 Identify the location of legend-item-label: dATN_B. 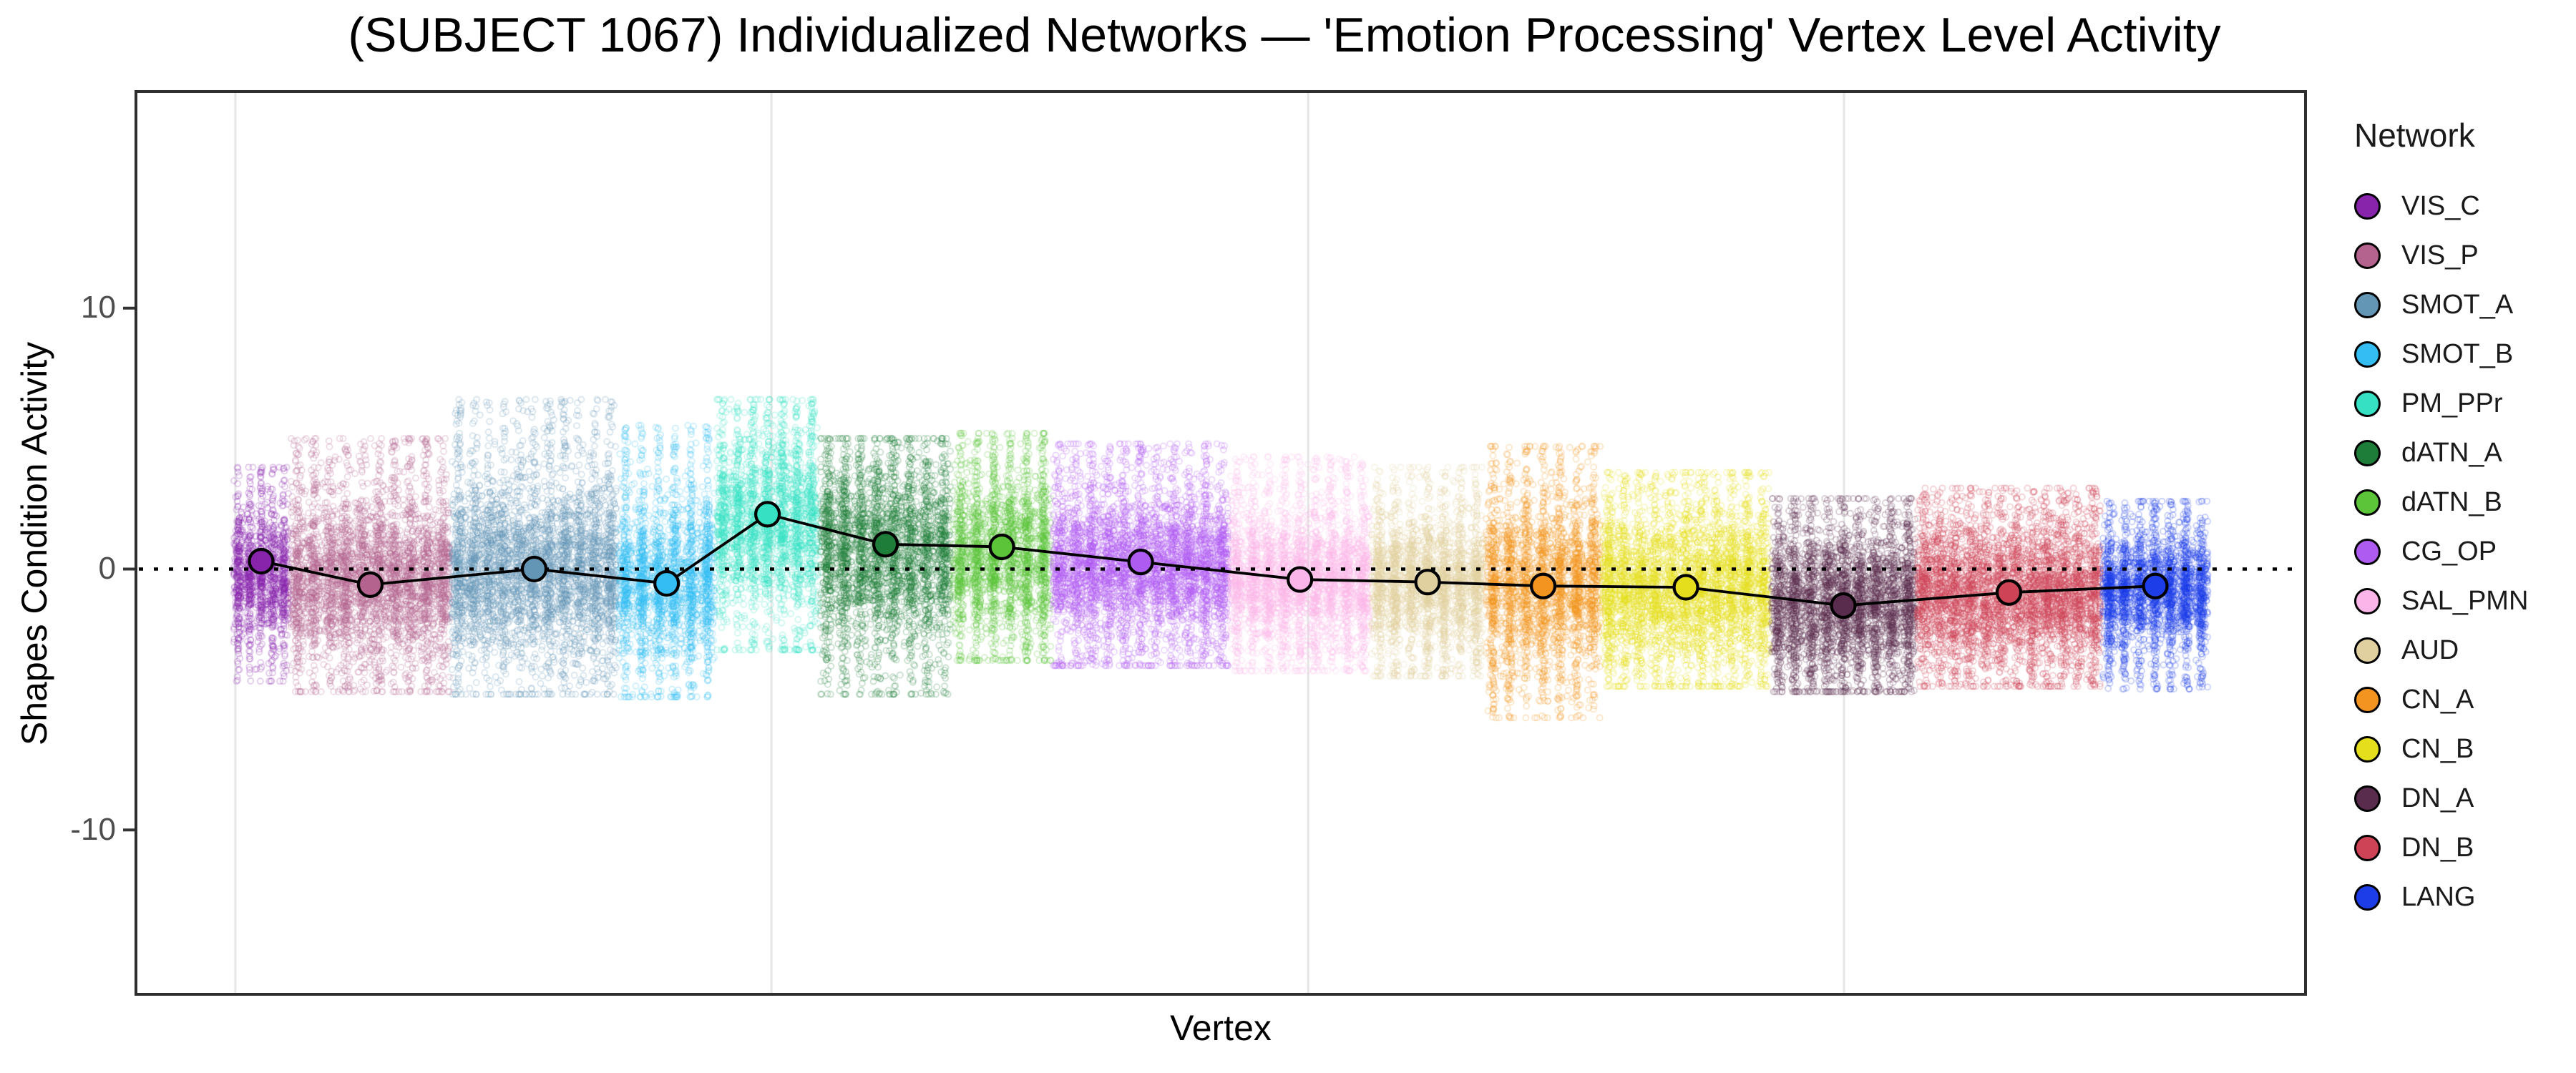
(2451, 502).